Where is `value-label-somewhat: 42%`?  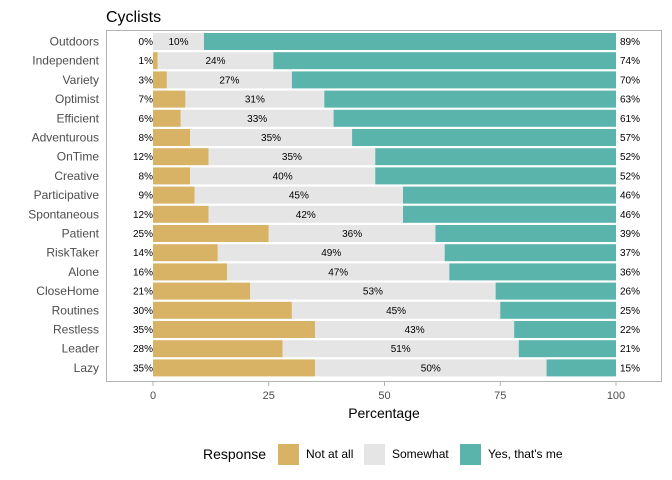 value-label-somewhat: 42% is located at coordinates (306, 215).